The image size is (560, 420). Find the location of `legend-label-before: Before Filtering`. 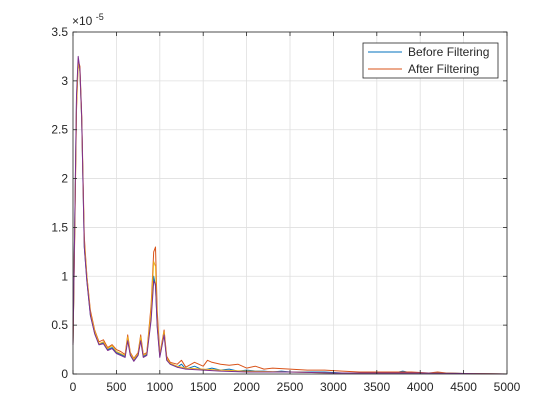

legend-label-before: Before Filtering is located at coordinates (448, 52).